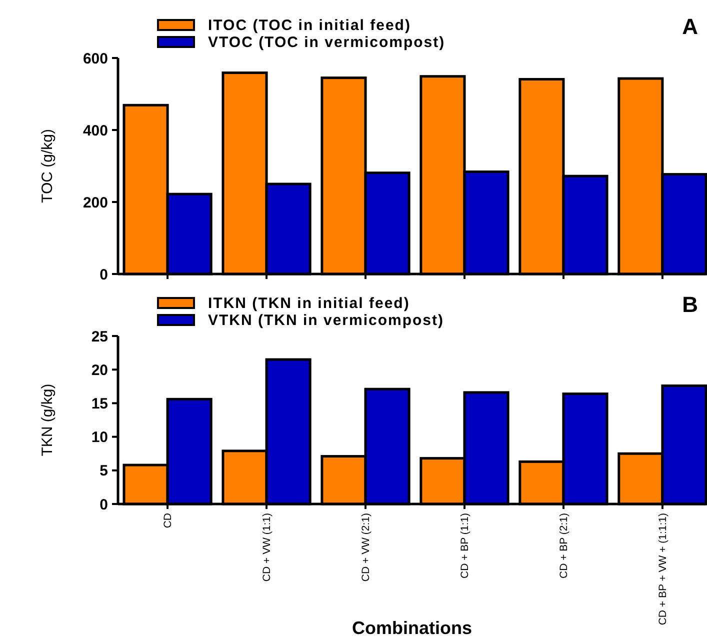 This screenshot has height=638, width=707. Describe the element at coordinates (412, 628) in the screenshot. I see `x-axis-title: Combinations` at that location.